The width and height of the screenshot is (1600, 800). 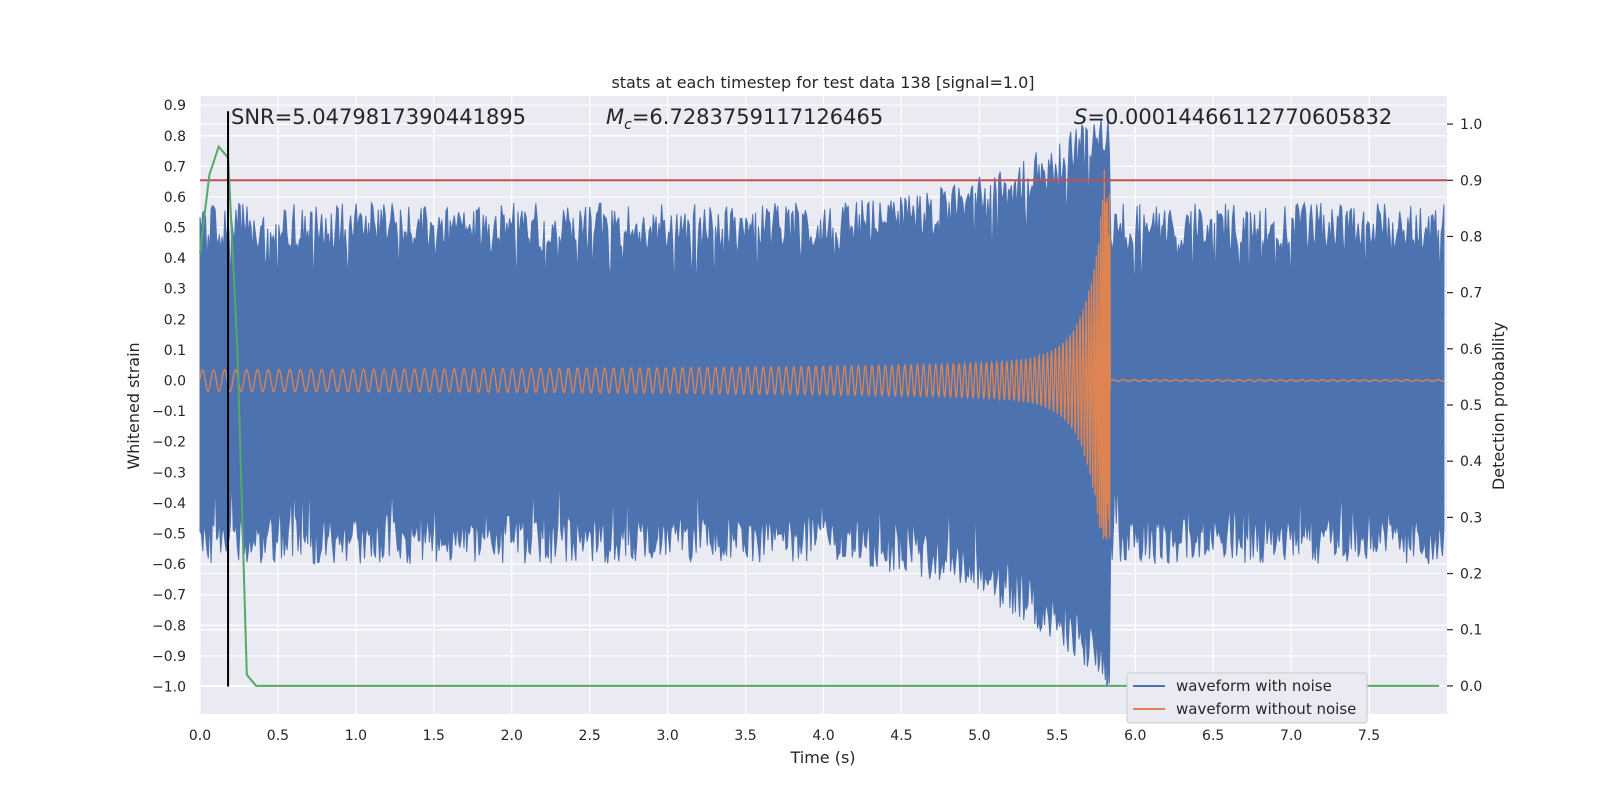 What do you see at coordinates (1498, 406) in the screenshot?
I see `y2-axis-label: Detection probability` at bounding box center [1498, 406].